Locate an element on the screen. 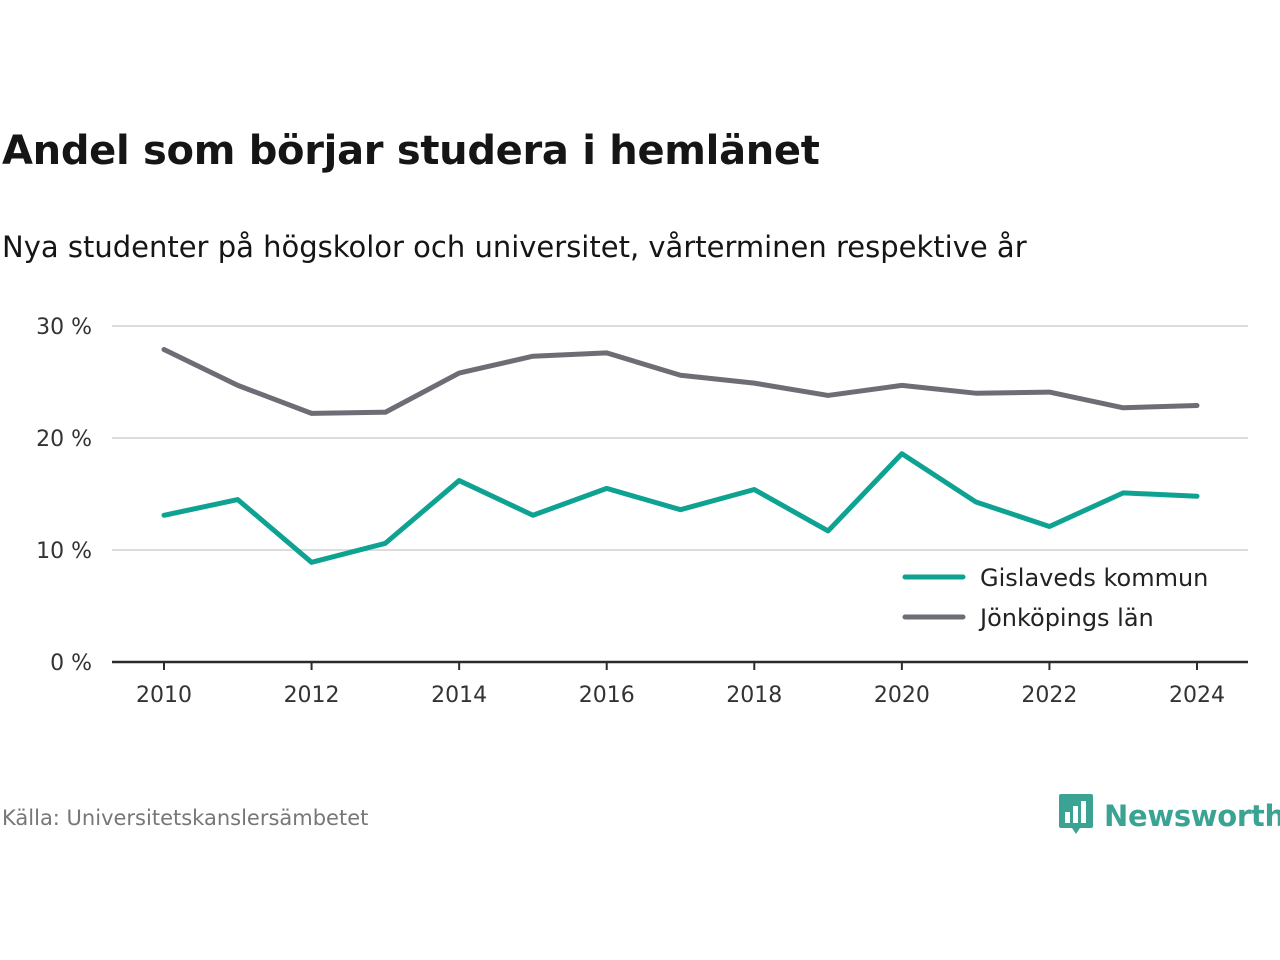 Image resolution: width=1280 pixels, height=960 pixels. x-tick-label: 2020 is located at coordinates (902, 695).